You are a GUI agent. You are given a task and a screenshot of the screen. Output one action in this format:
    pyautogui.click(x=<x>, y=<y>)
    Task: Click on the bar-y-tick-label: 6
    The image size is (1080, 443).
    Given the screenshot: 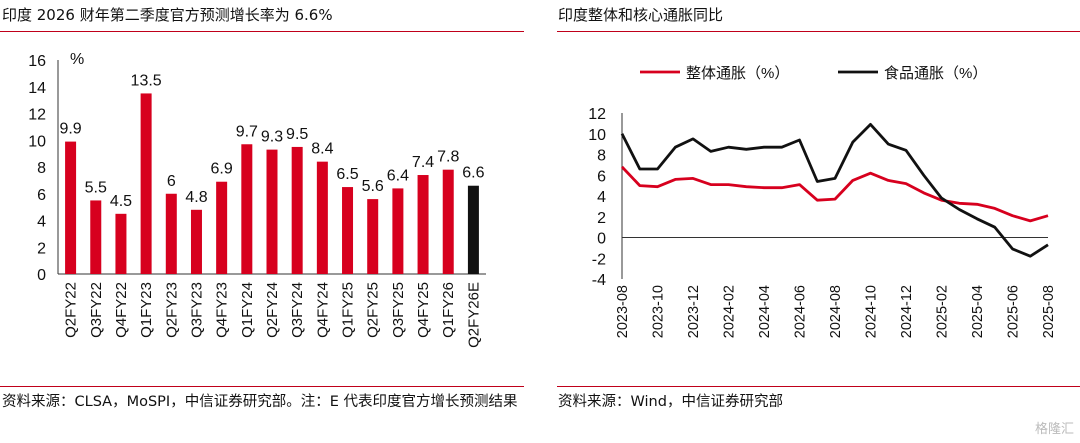 What is the action you would take?
    pyautogui.click(x=41, y=195)
    